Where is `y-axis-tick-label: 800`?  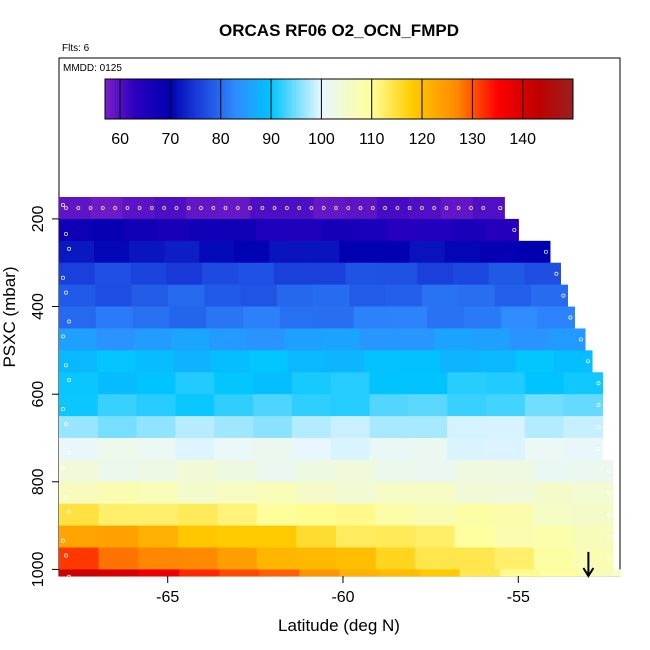 y-axis-tick-label: 800 is located at coordinates (38, 481).